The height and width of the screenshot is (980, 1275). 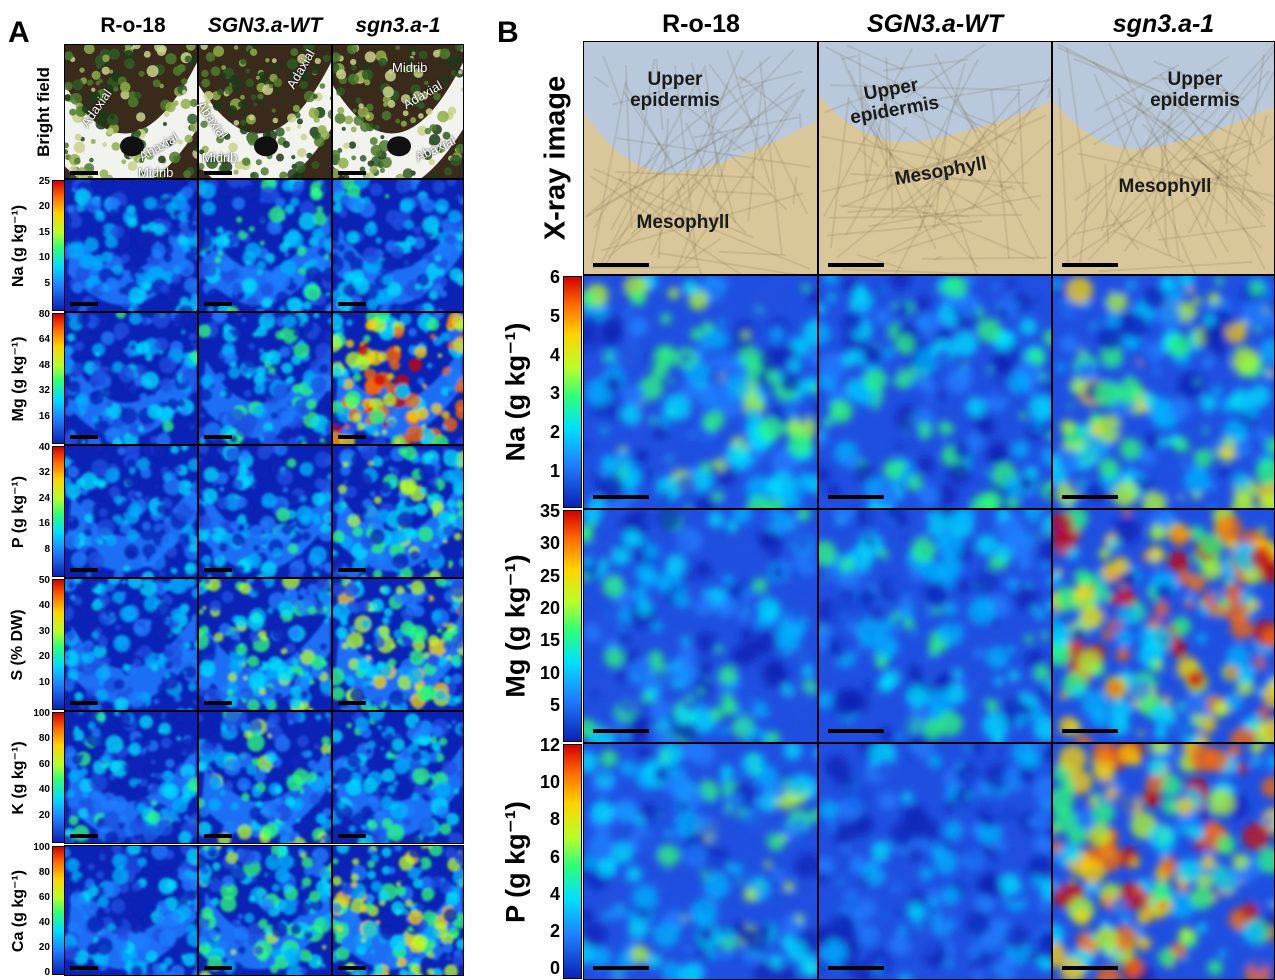 What do you see at coordinates (549, 672) in the screenshot?
I see `panel-b-tick-1-5: 10` at bounding box center [549, 672].